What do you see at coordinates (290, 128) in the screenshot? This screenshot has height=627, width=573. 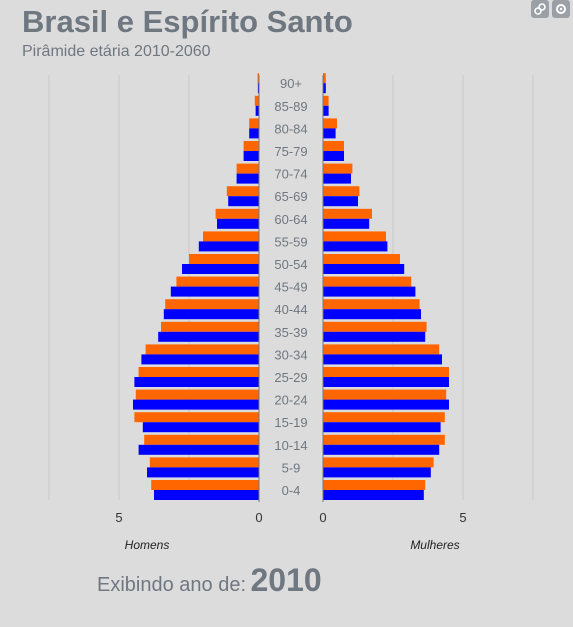 I see `category-label: 80-84` at bounding box center [290, 128].